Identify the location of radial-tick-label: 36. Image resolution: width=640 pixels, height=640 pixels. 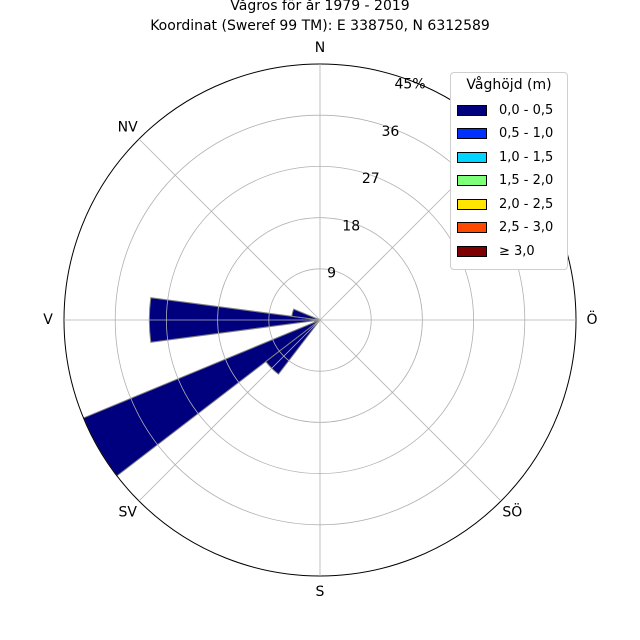
(390, 132).